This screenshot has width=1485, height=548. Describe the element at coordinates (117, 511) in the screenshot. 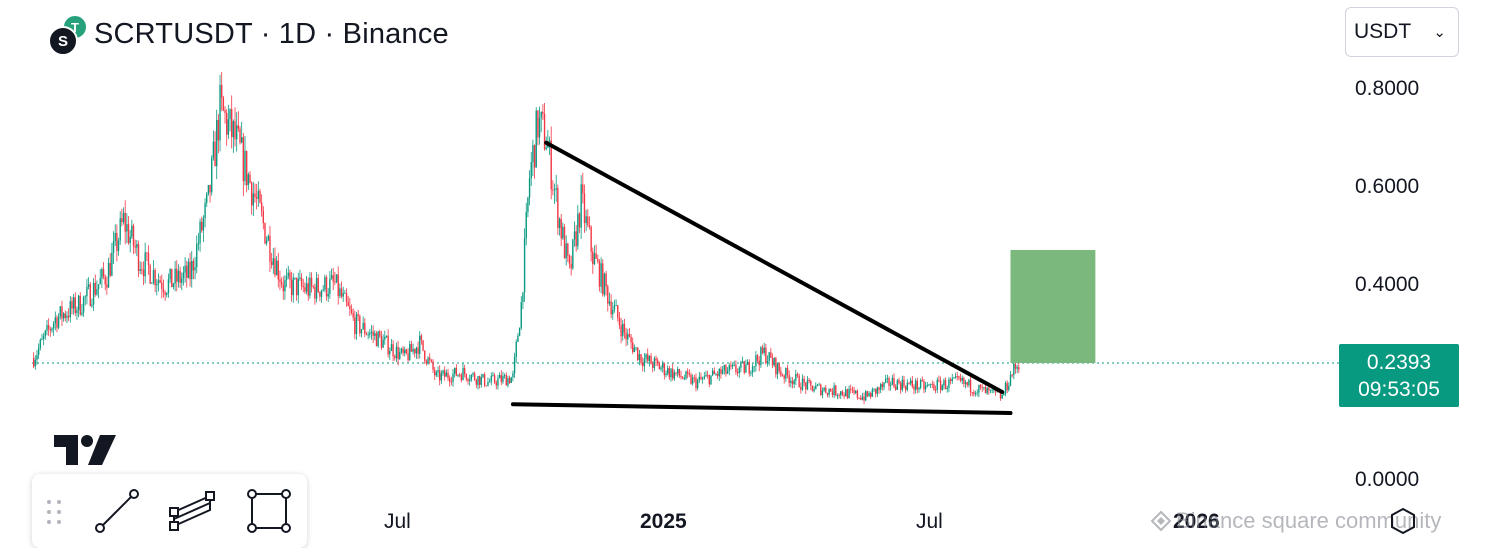

I see `trend-line-icon` at that location.